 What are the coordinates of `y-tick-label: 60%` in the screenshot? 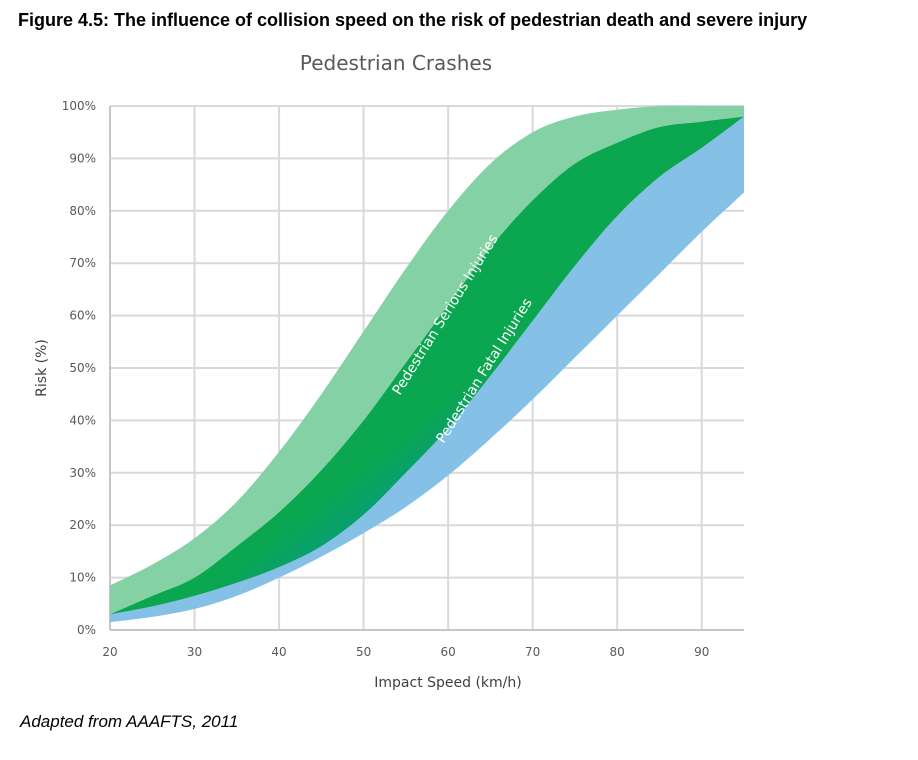 It's located at (82, 316).